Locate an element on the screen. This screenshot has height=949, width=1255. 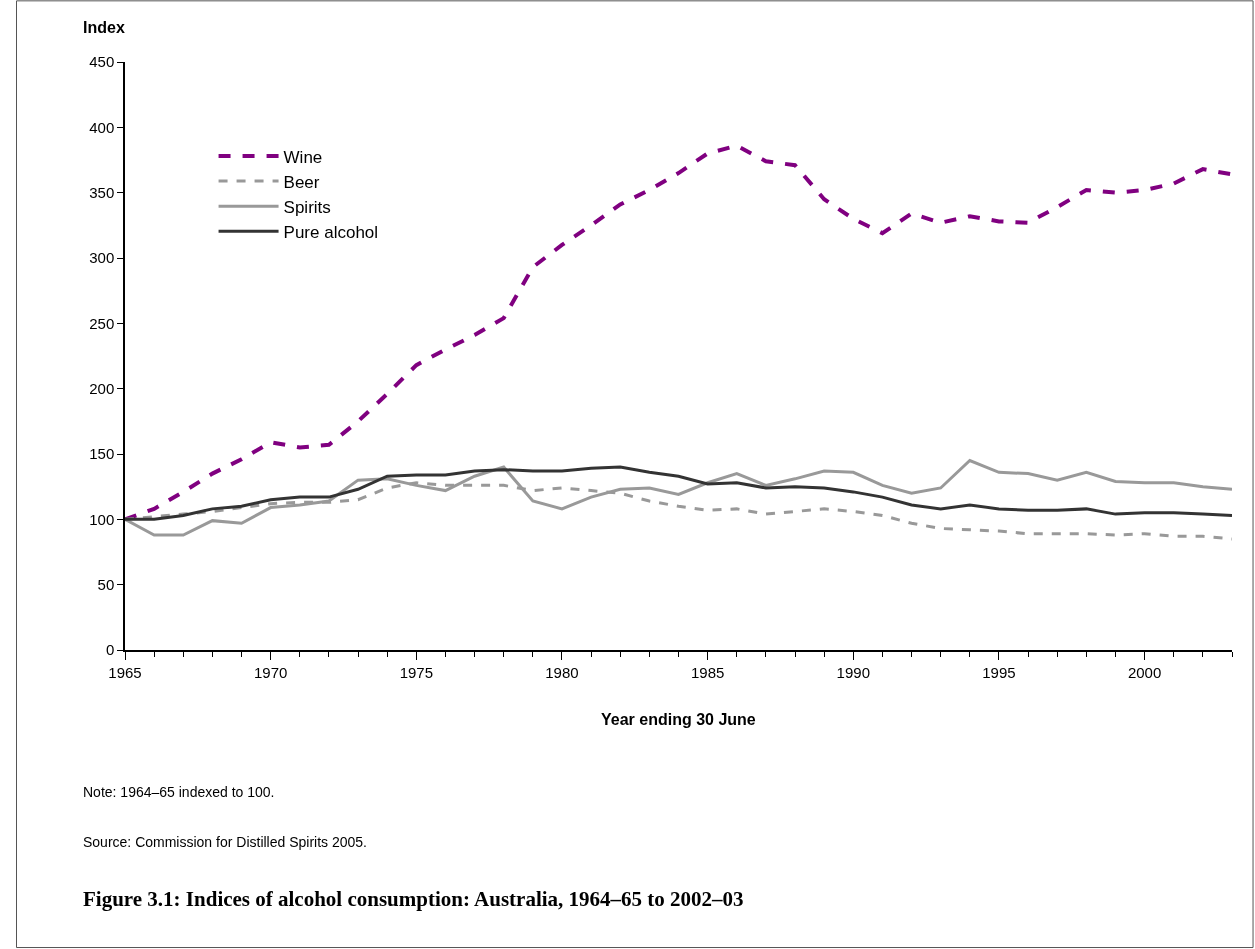
legend-label: Beer is located at coordinates (301, 182).